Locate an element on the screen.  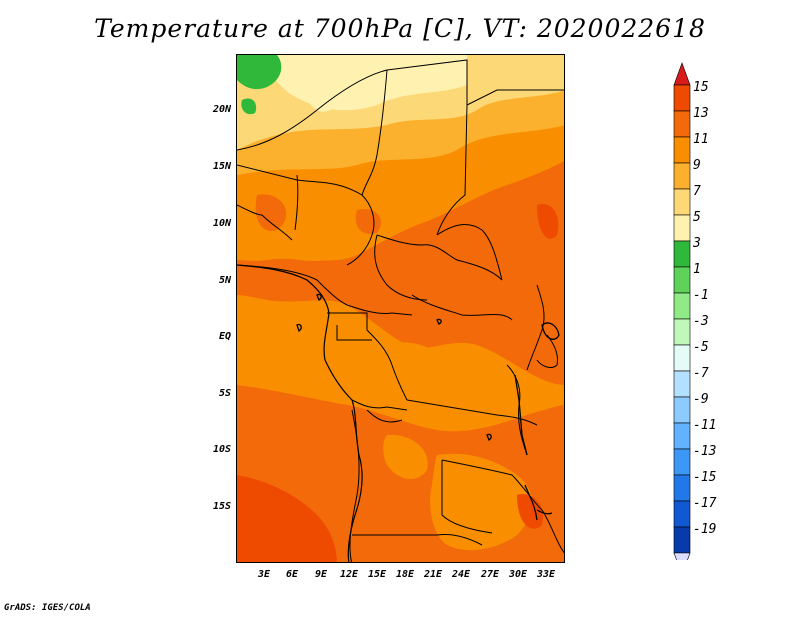
y-label-eq: EQ is located at coordinates (224, 336).